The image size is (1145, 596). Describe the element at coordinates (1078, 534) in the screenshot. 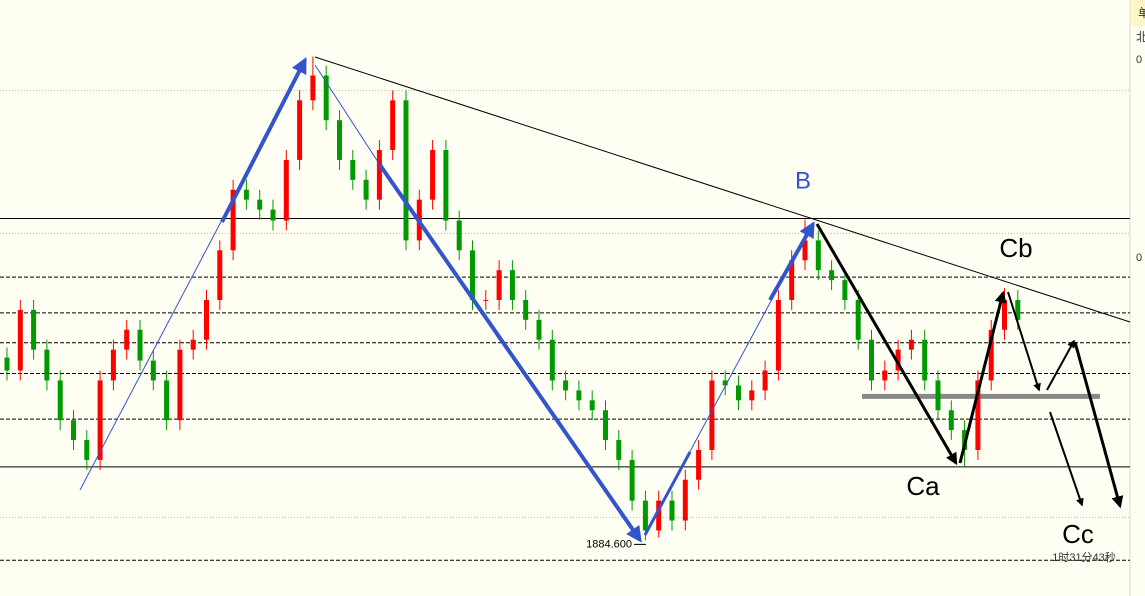

I see `wave-label: Cc` at that location.